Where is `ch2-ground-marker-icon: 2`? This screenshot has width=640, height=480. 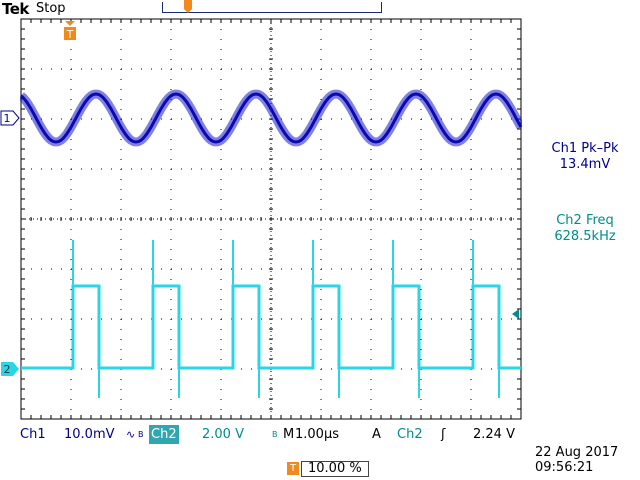
ch2-ground-marker-icon: 2 is located at coordinates (10, 369).